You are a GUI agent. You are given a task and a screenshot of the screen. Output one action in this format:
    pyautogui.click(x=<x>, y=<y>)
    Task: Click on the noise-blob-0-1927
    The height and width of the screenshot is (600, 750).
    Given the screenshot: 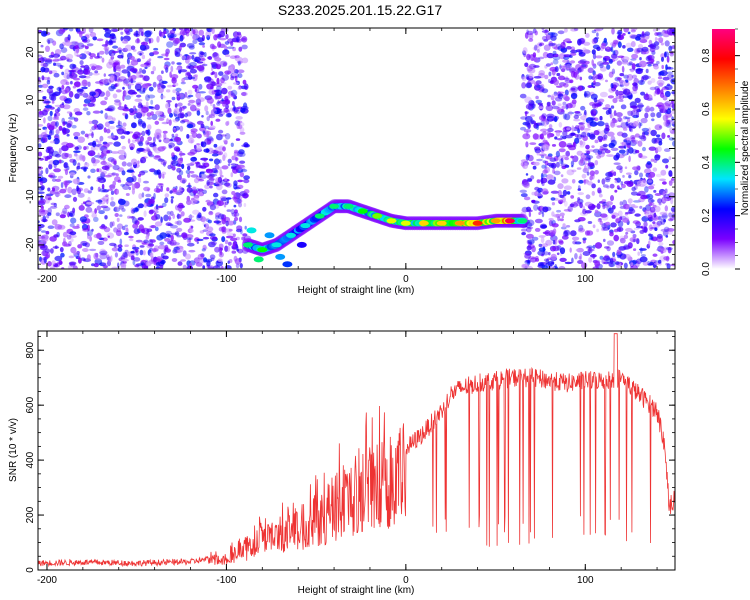 What is the action you would take?
    pyautogui.click(x=217, y=217)
    